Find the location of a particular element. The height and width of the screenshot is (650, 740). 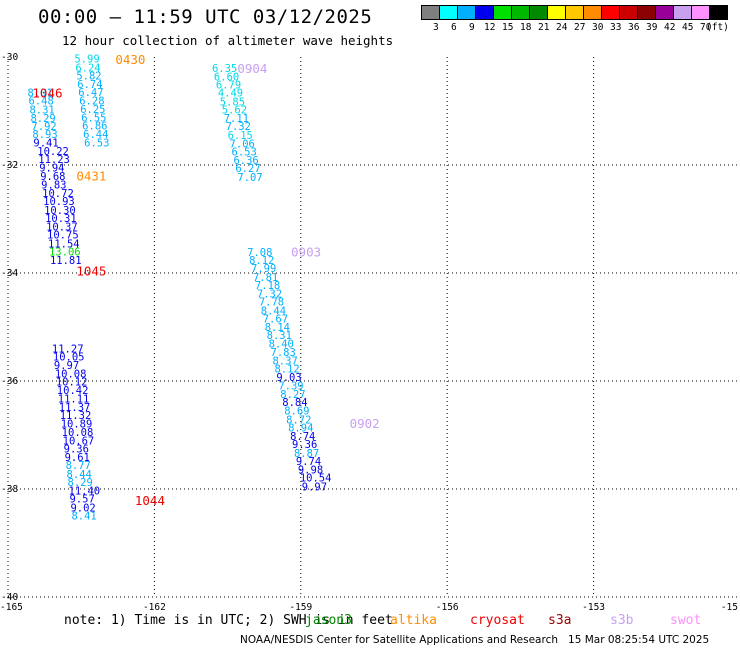

satellite-key: jason3 altika cryosat s3a s3b swot is located at coordinates (370, 621).